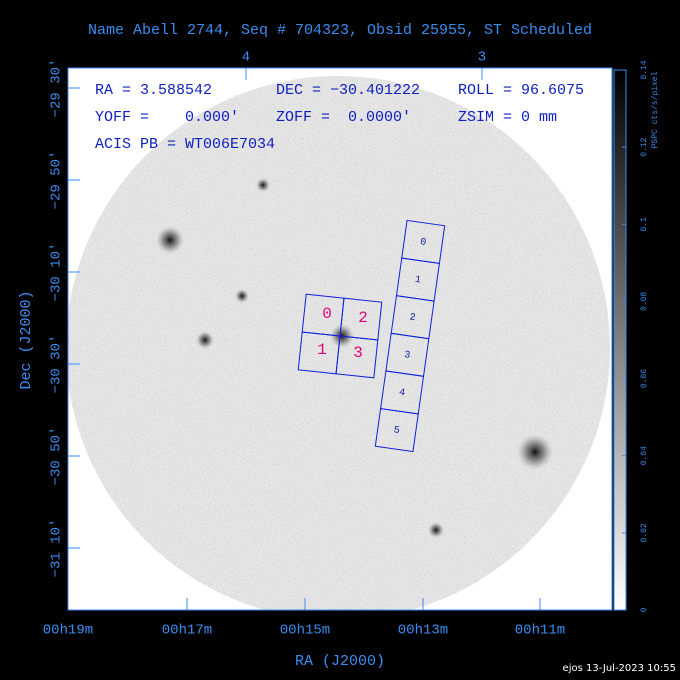 Image resolution: width=680 pixels, height=680 pixels. Describe the element at coordinates (644, 378) in the screenshot. I see `colorbar-tick-label: 0.06` at that location.